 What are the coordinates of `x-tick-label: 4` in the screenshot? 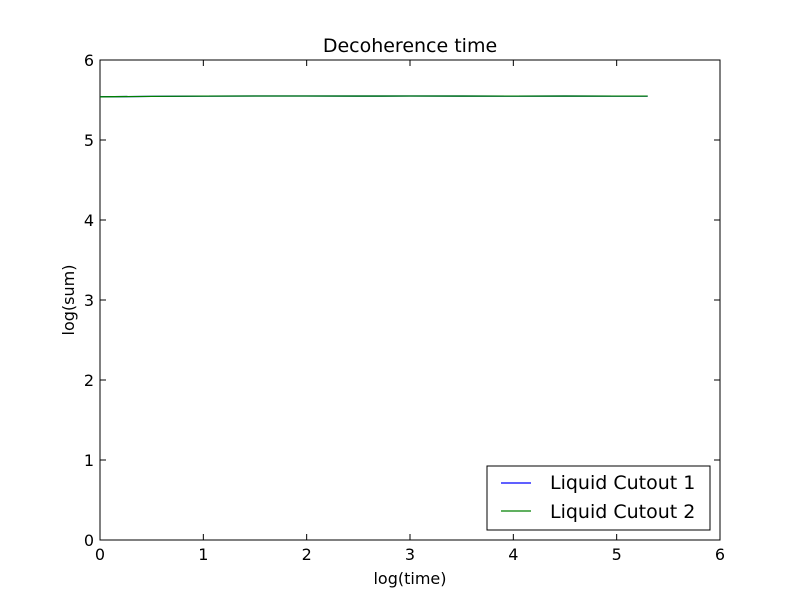 It's located at (513, 554).